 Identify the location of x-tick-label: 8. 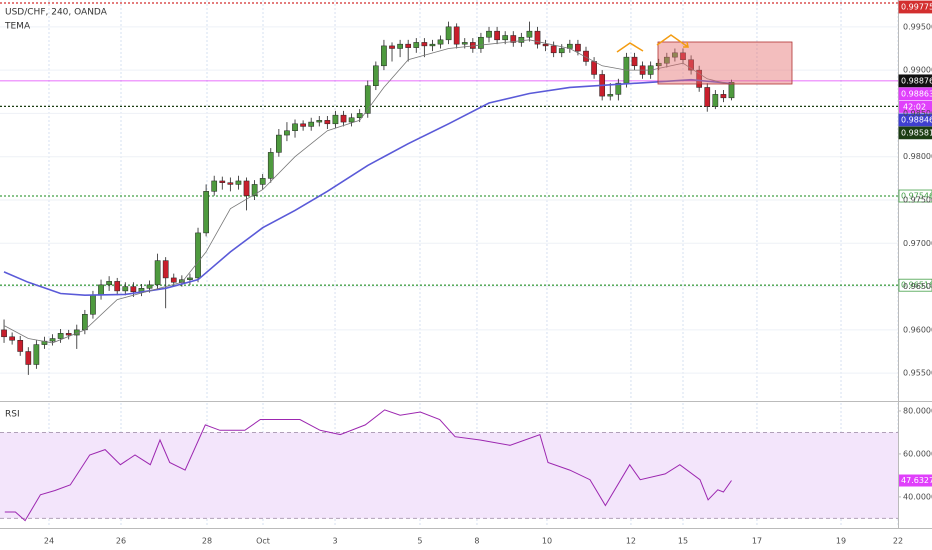
(476, 541).